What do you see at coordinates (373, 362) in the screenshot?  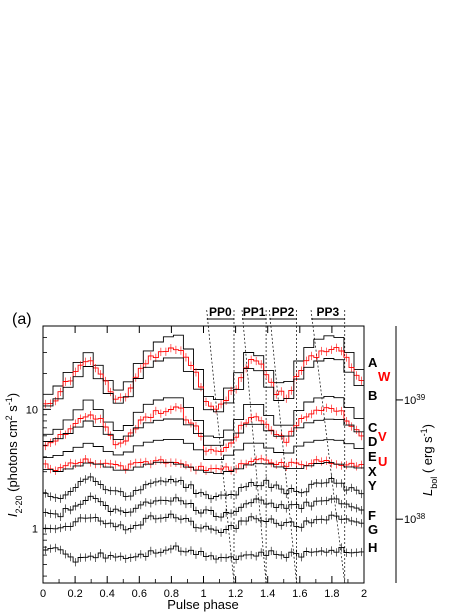 I see `curve-label-A: A` at bounding box center [373, 362].